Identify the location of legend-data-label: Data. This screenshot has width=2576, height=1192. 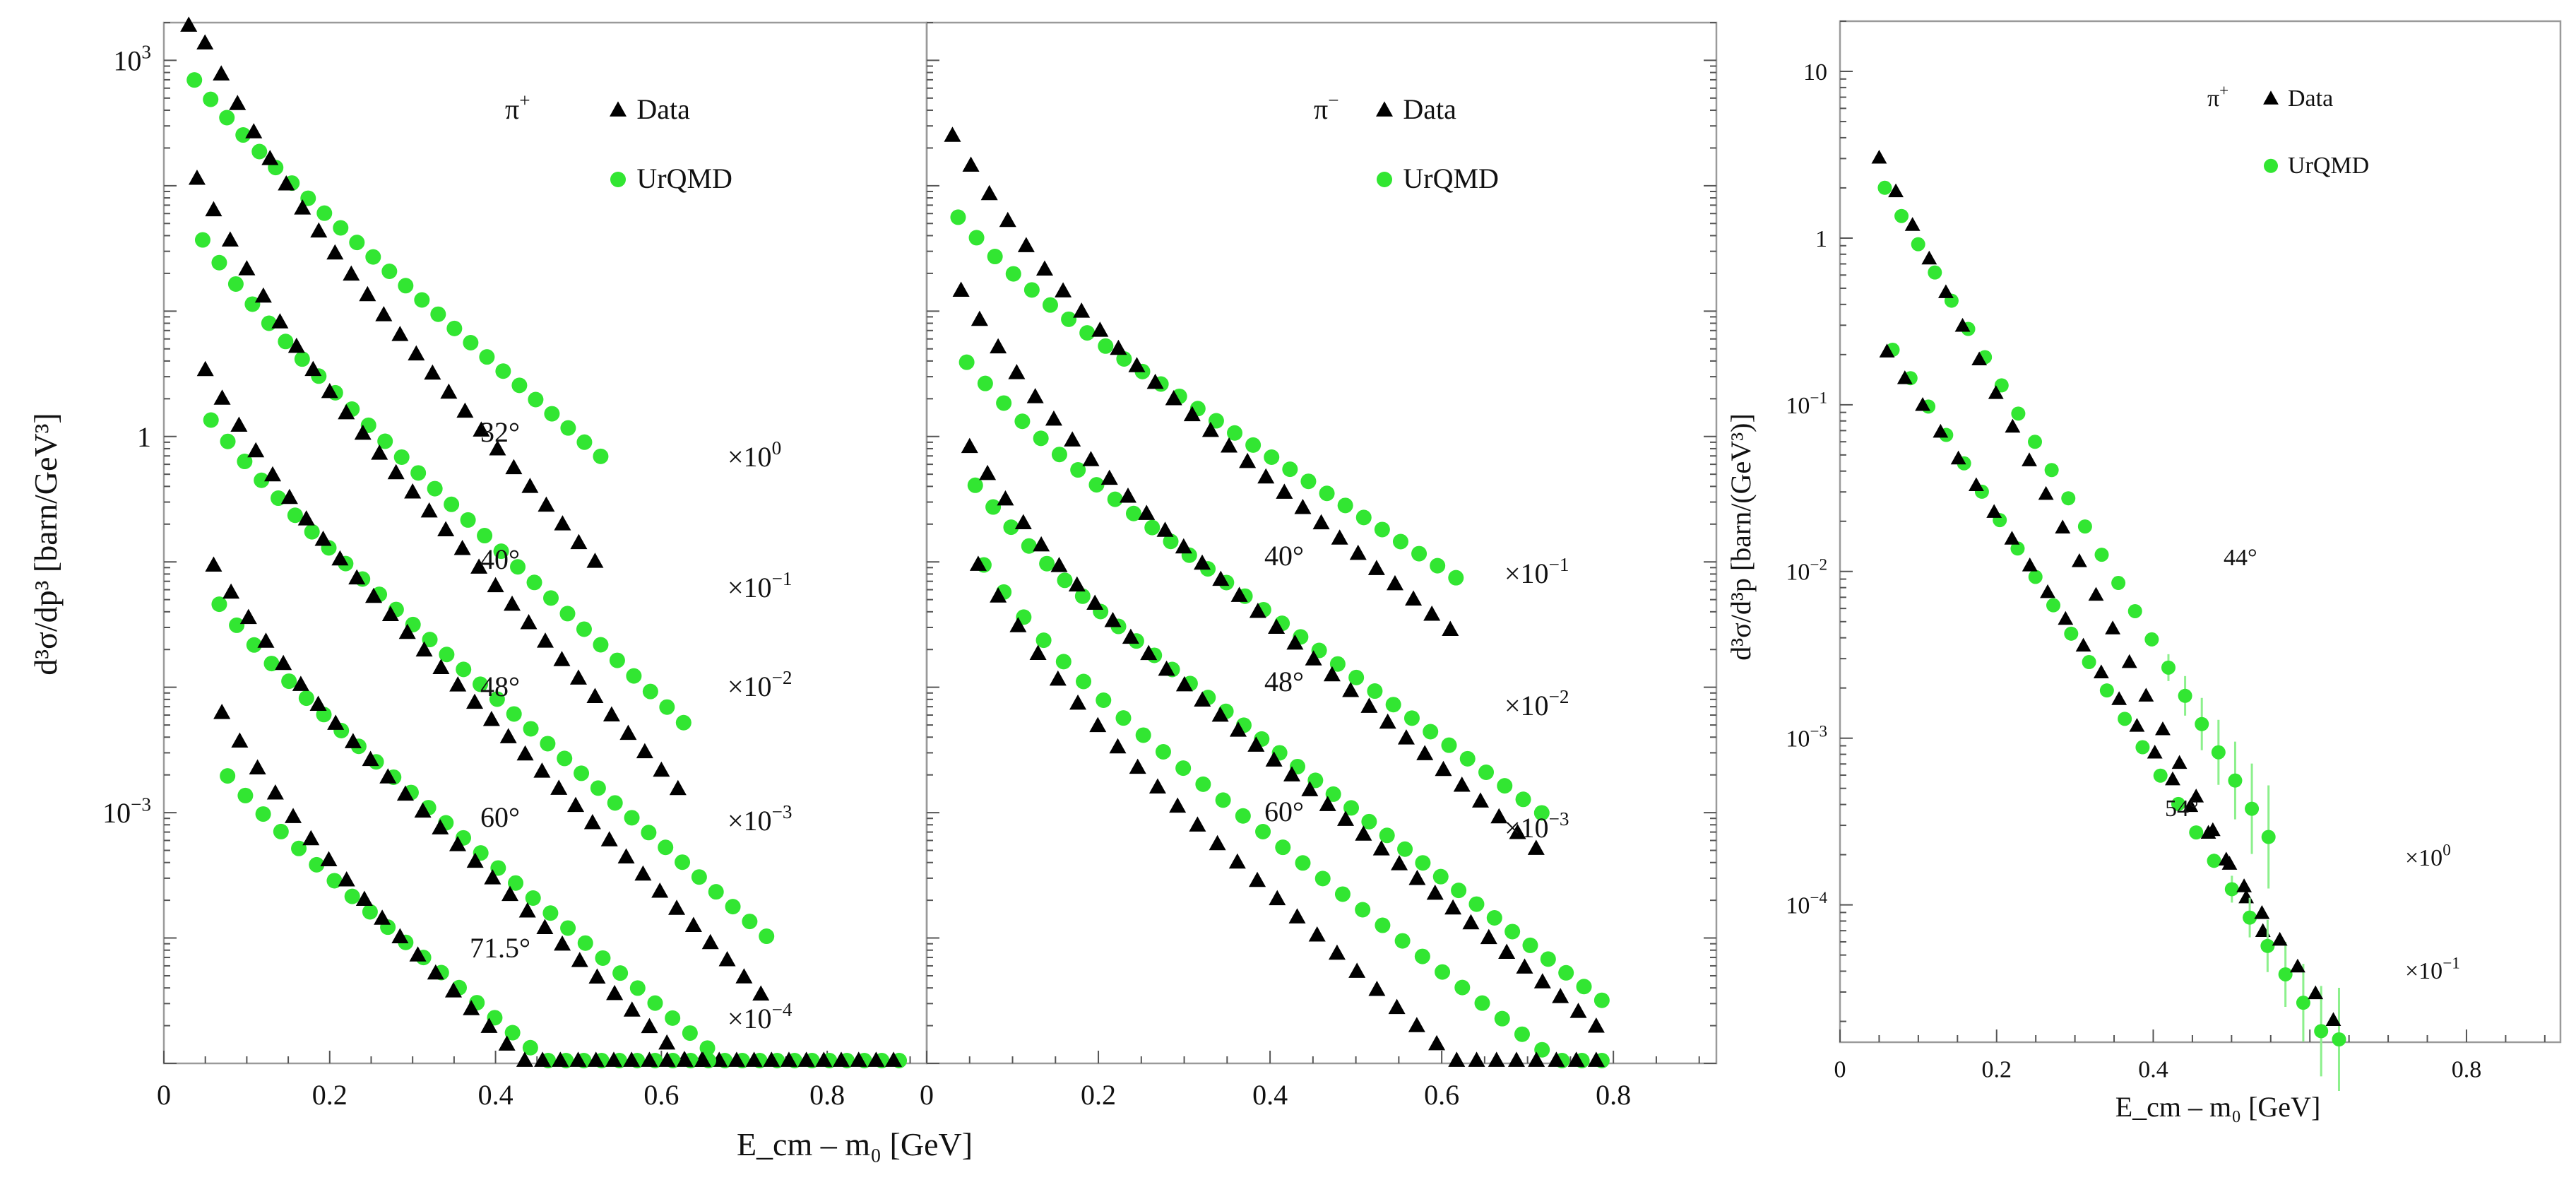
(2310, 98).